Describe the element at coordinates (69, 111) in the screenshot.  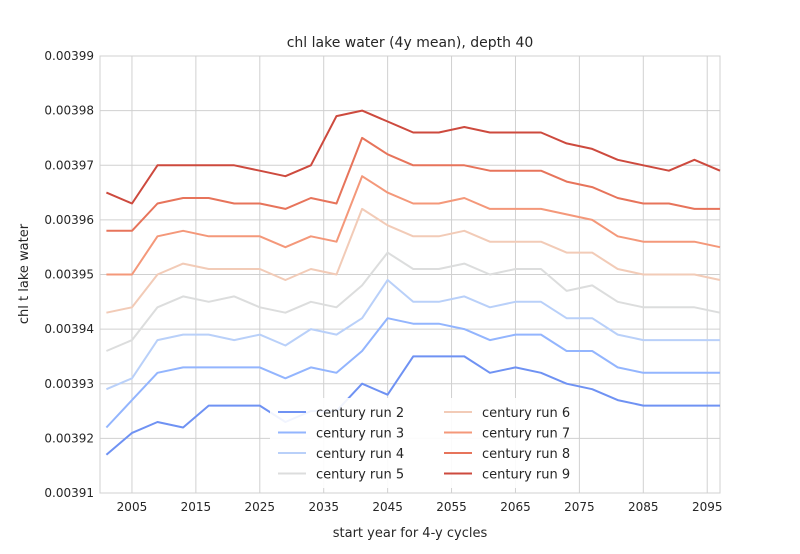
I see `y-tick-label: 0.00398` at that location.